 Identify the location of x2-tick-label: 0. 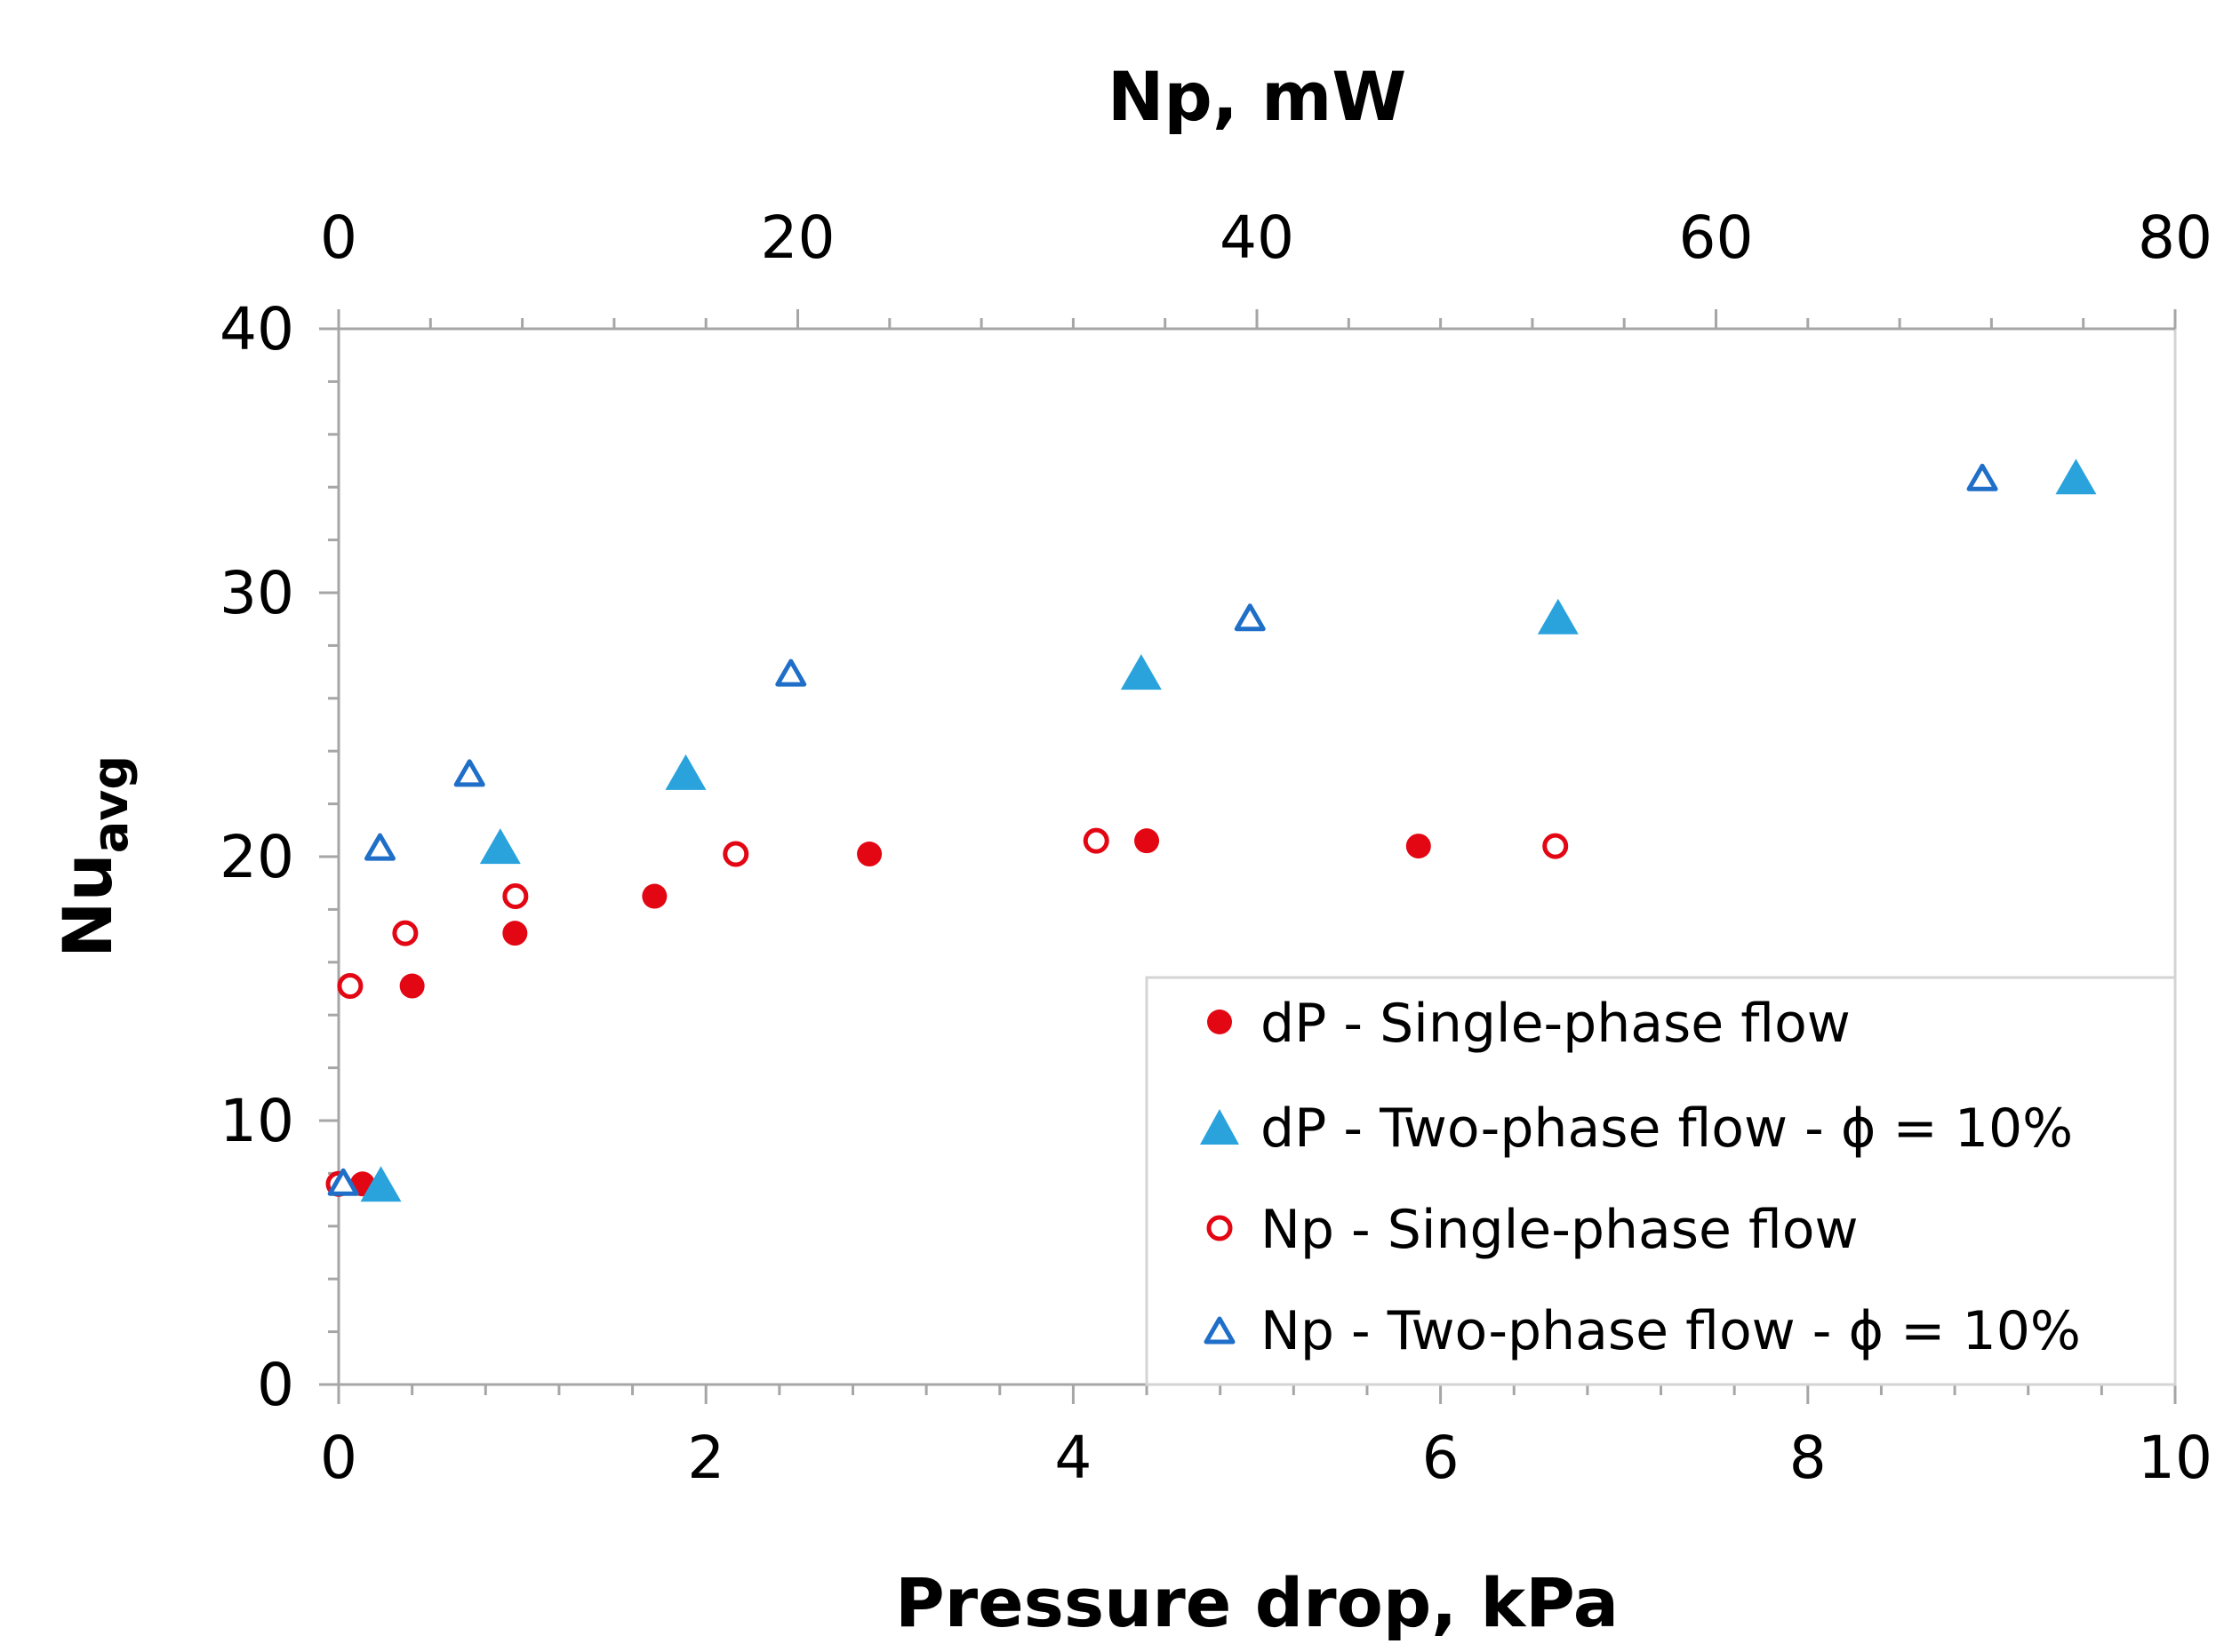
(338, 238).